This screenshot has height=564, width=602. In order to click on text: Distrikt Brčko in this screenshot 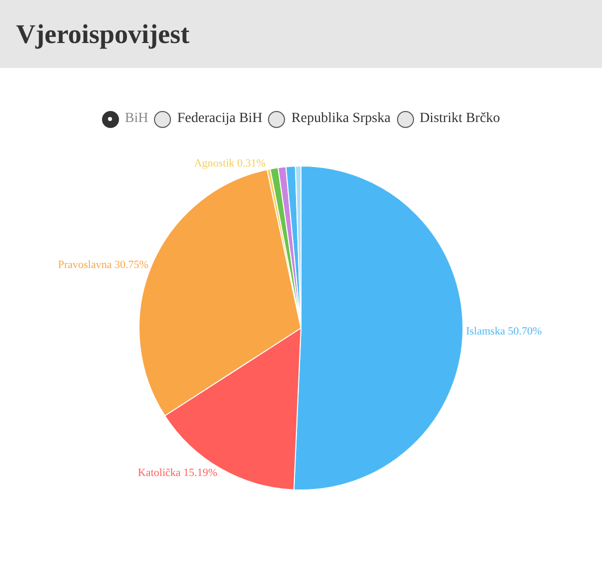, I will do `click(460, 119)`.